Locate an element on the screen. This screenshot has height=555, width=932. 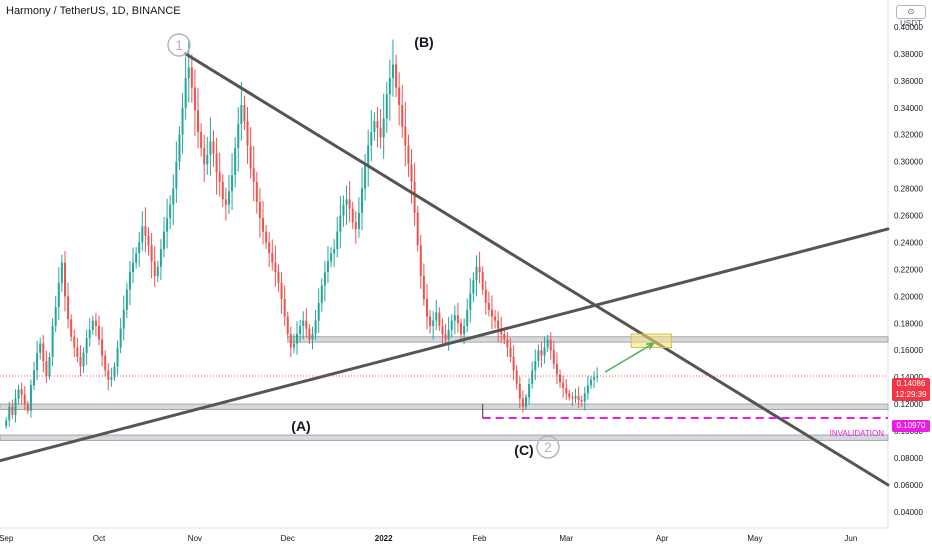
time-axis: Sep Oct Nov Dec 2022 Feb Mar Apr May Jun is located at coordinates (428, 538).